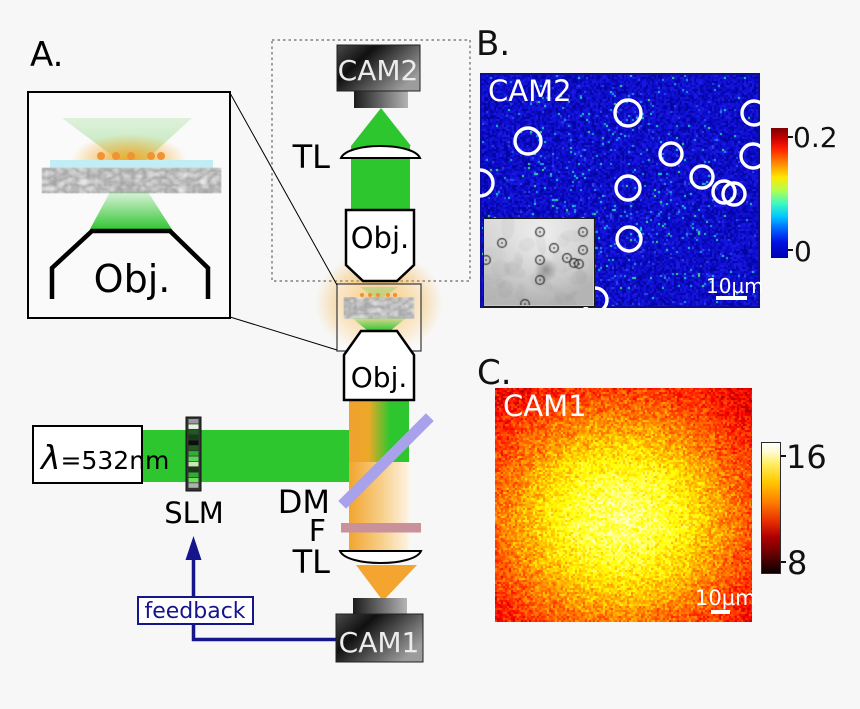 This screenshot has height=709, width=860. I want to click on cam1-image: CAM1 10µm, so click(625, 505).